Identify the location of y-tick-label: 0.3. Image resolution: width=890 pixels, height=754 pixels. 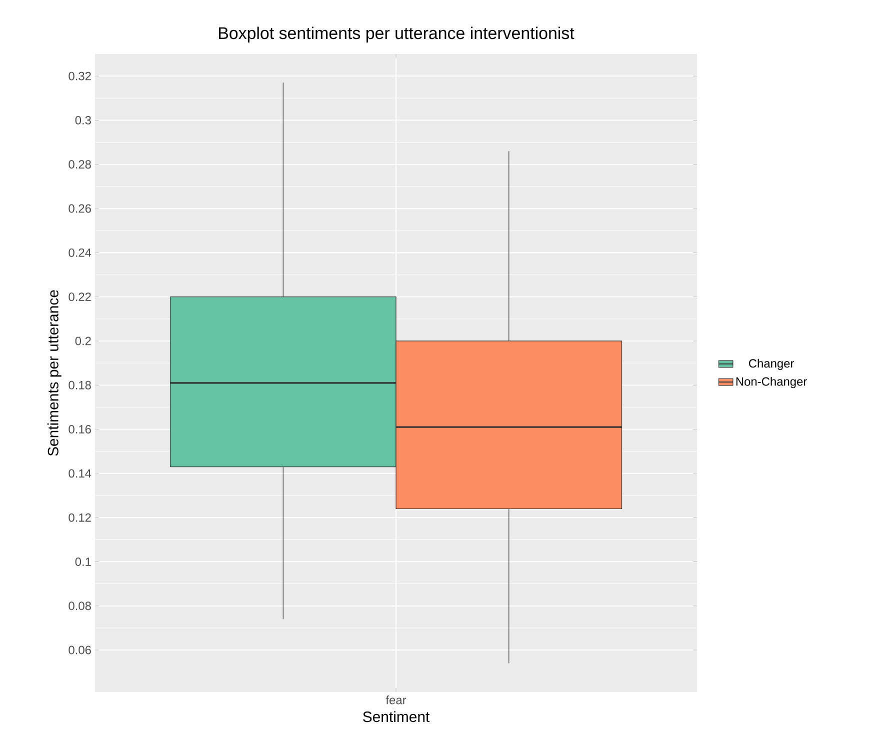
(83, 120).